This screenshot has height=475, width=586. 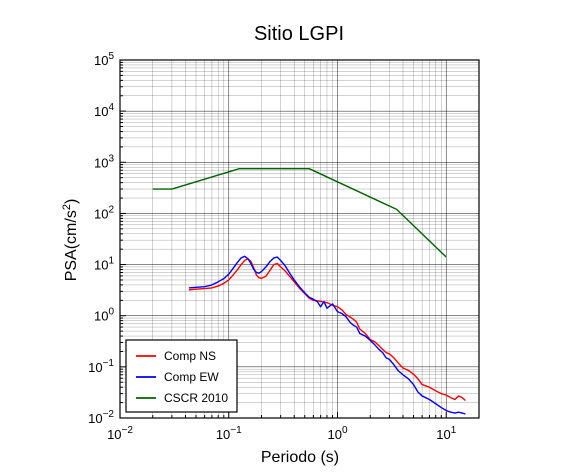 I want to click on y-axis-label-base: PSA(cm/s, so click(x=71, y=245).